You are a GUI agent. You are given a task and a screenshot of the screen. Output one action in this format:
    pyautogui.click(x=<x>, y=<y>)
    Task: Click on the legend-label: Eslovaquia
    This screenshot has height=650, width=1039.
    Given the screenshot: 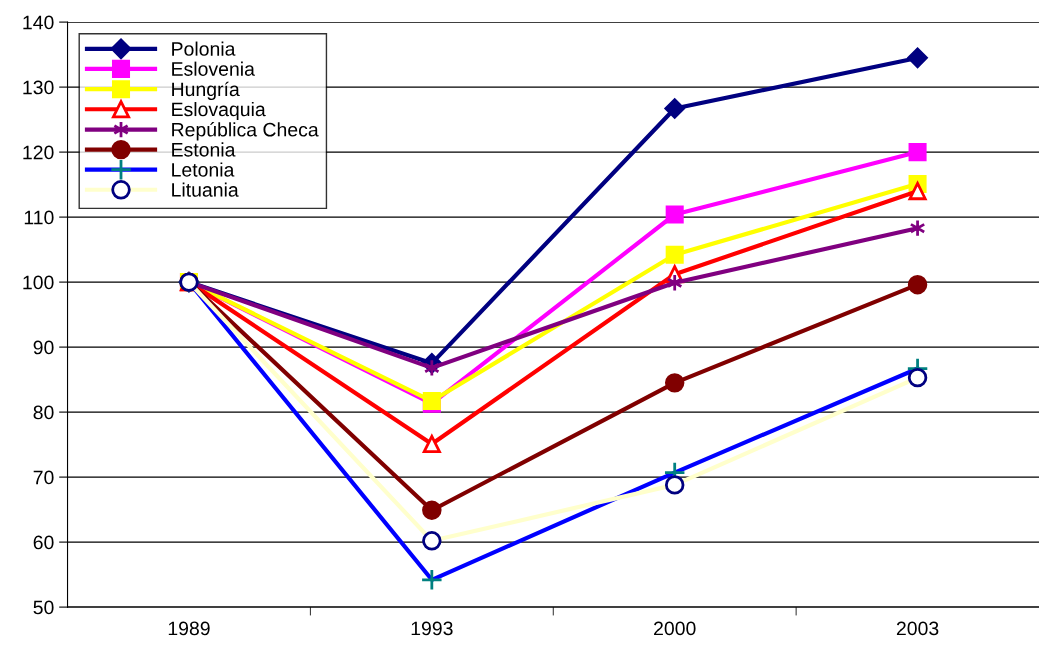 What is the action you would take?
    pyautogui.click(x=219, y=111)
    